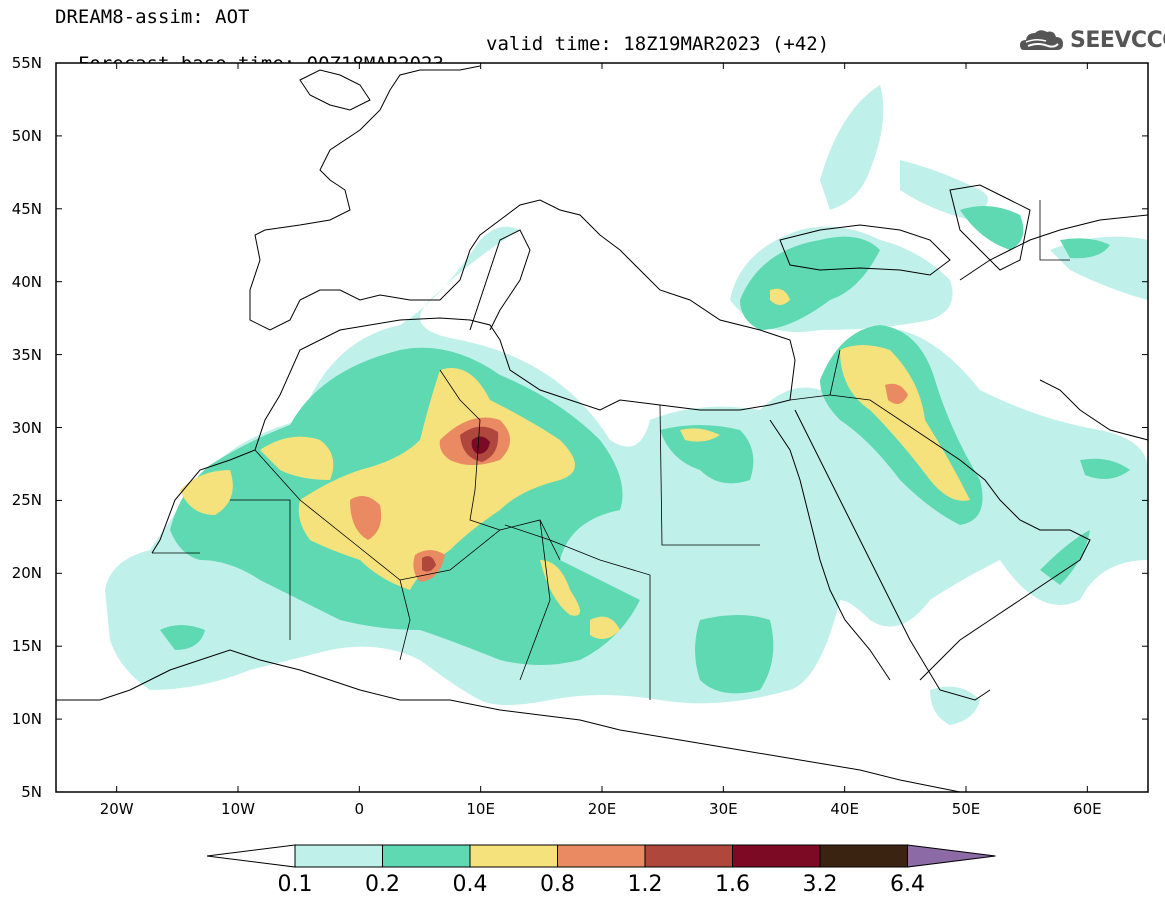 Image resolution: width=1165 pixels, height=905 pixels. I want to click on colorbar-low-arrow, so click(251, 856).